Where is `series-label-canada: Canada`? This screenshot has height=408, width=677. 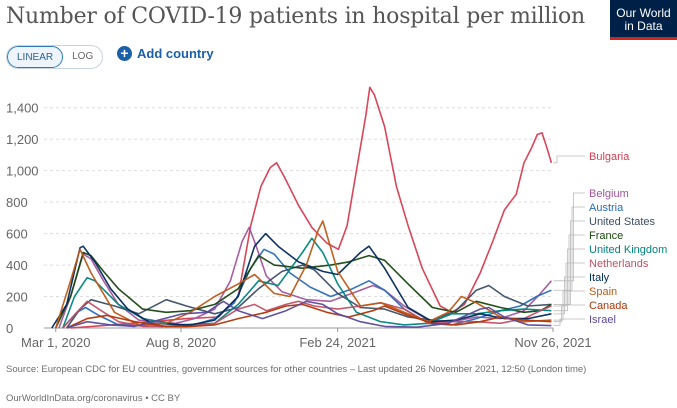
series-label-canada: Canada is located at coordinates (608, 306).